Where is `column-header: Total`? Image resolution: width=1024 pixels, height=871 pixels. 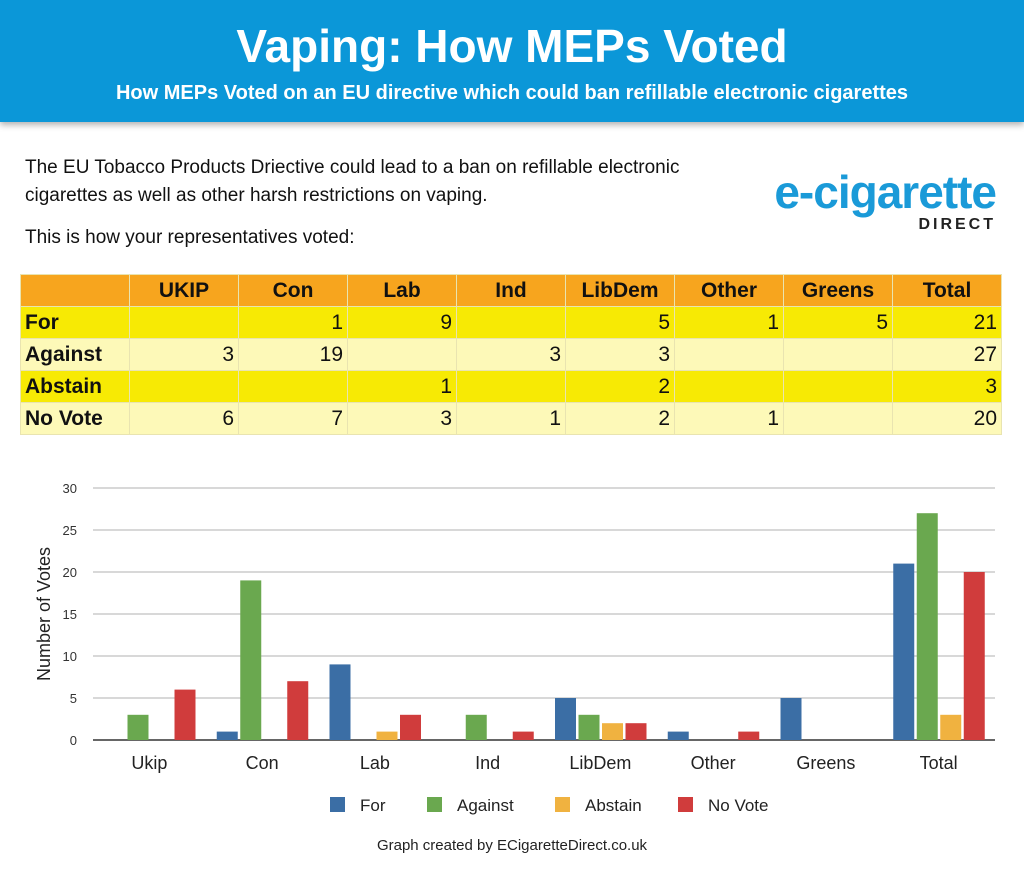
column-header: Total is located at coordinates (947, 290).